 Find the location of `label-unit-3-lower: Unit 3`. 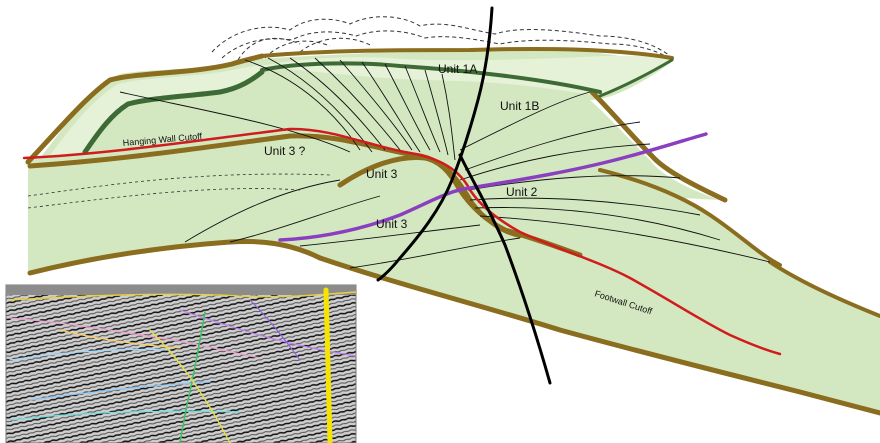

label-unit-3-lower: Unit 3 is located at coordinates (392, 224).